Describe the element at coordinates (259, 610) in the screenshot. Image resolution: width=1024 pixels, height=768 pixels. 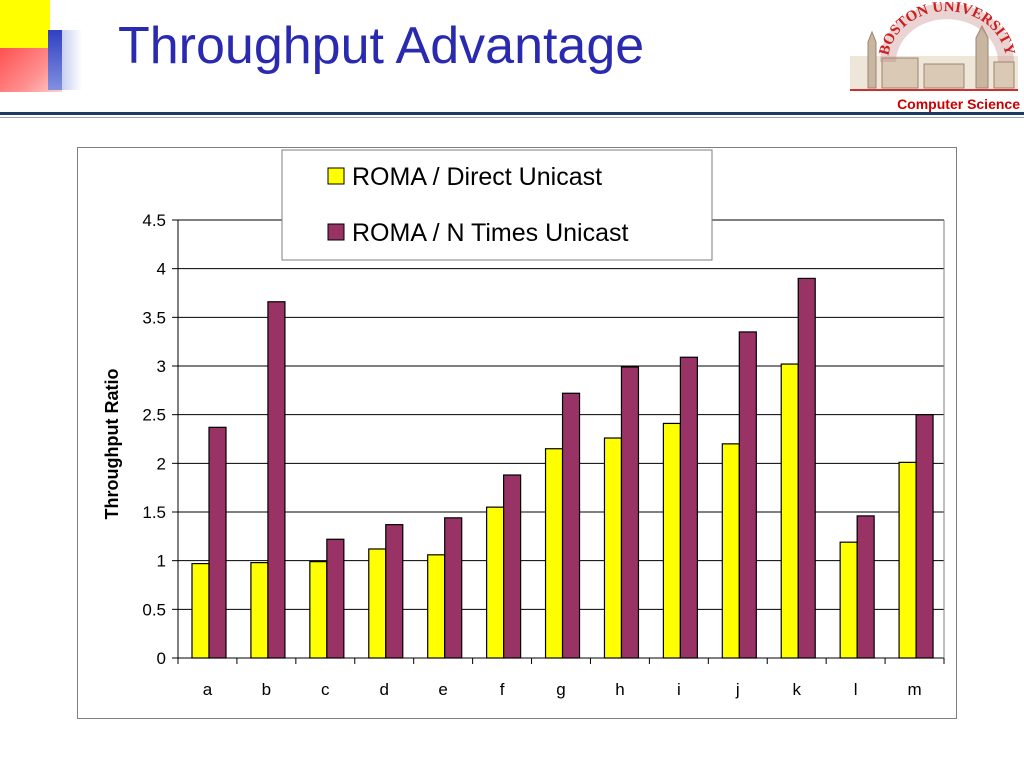
I see `bar-b-direct` at that location.